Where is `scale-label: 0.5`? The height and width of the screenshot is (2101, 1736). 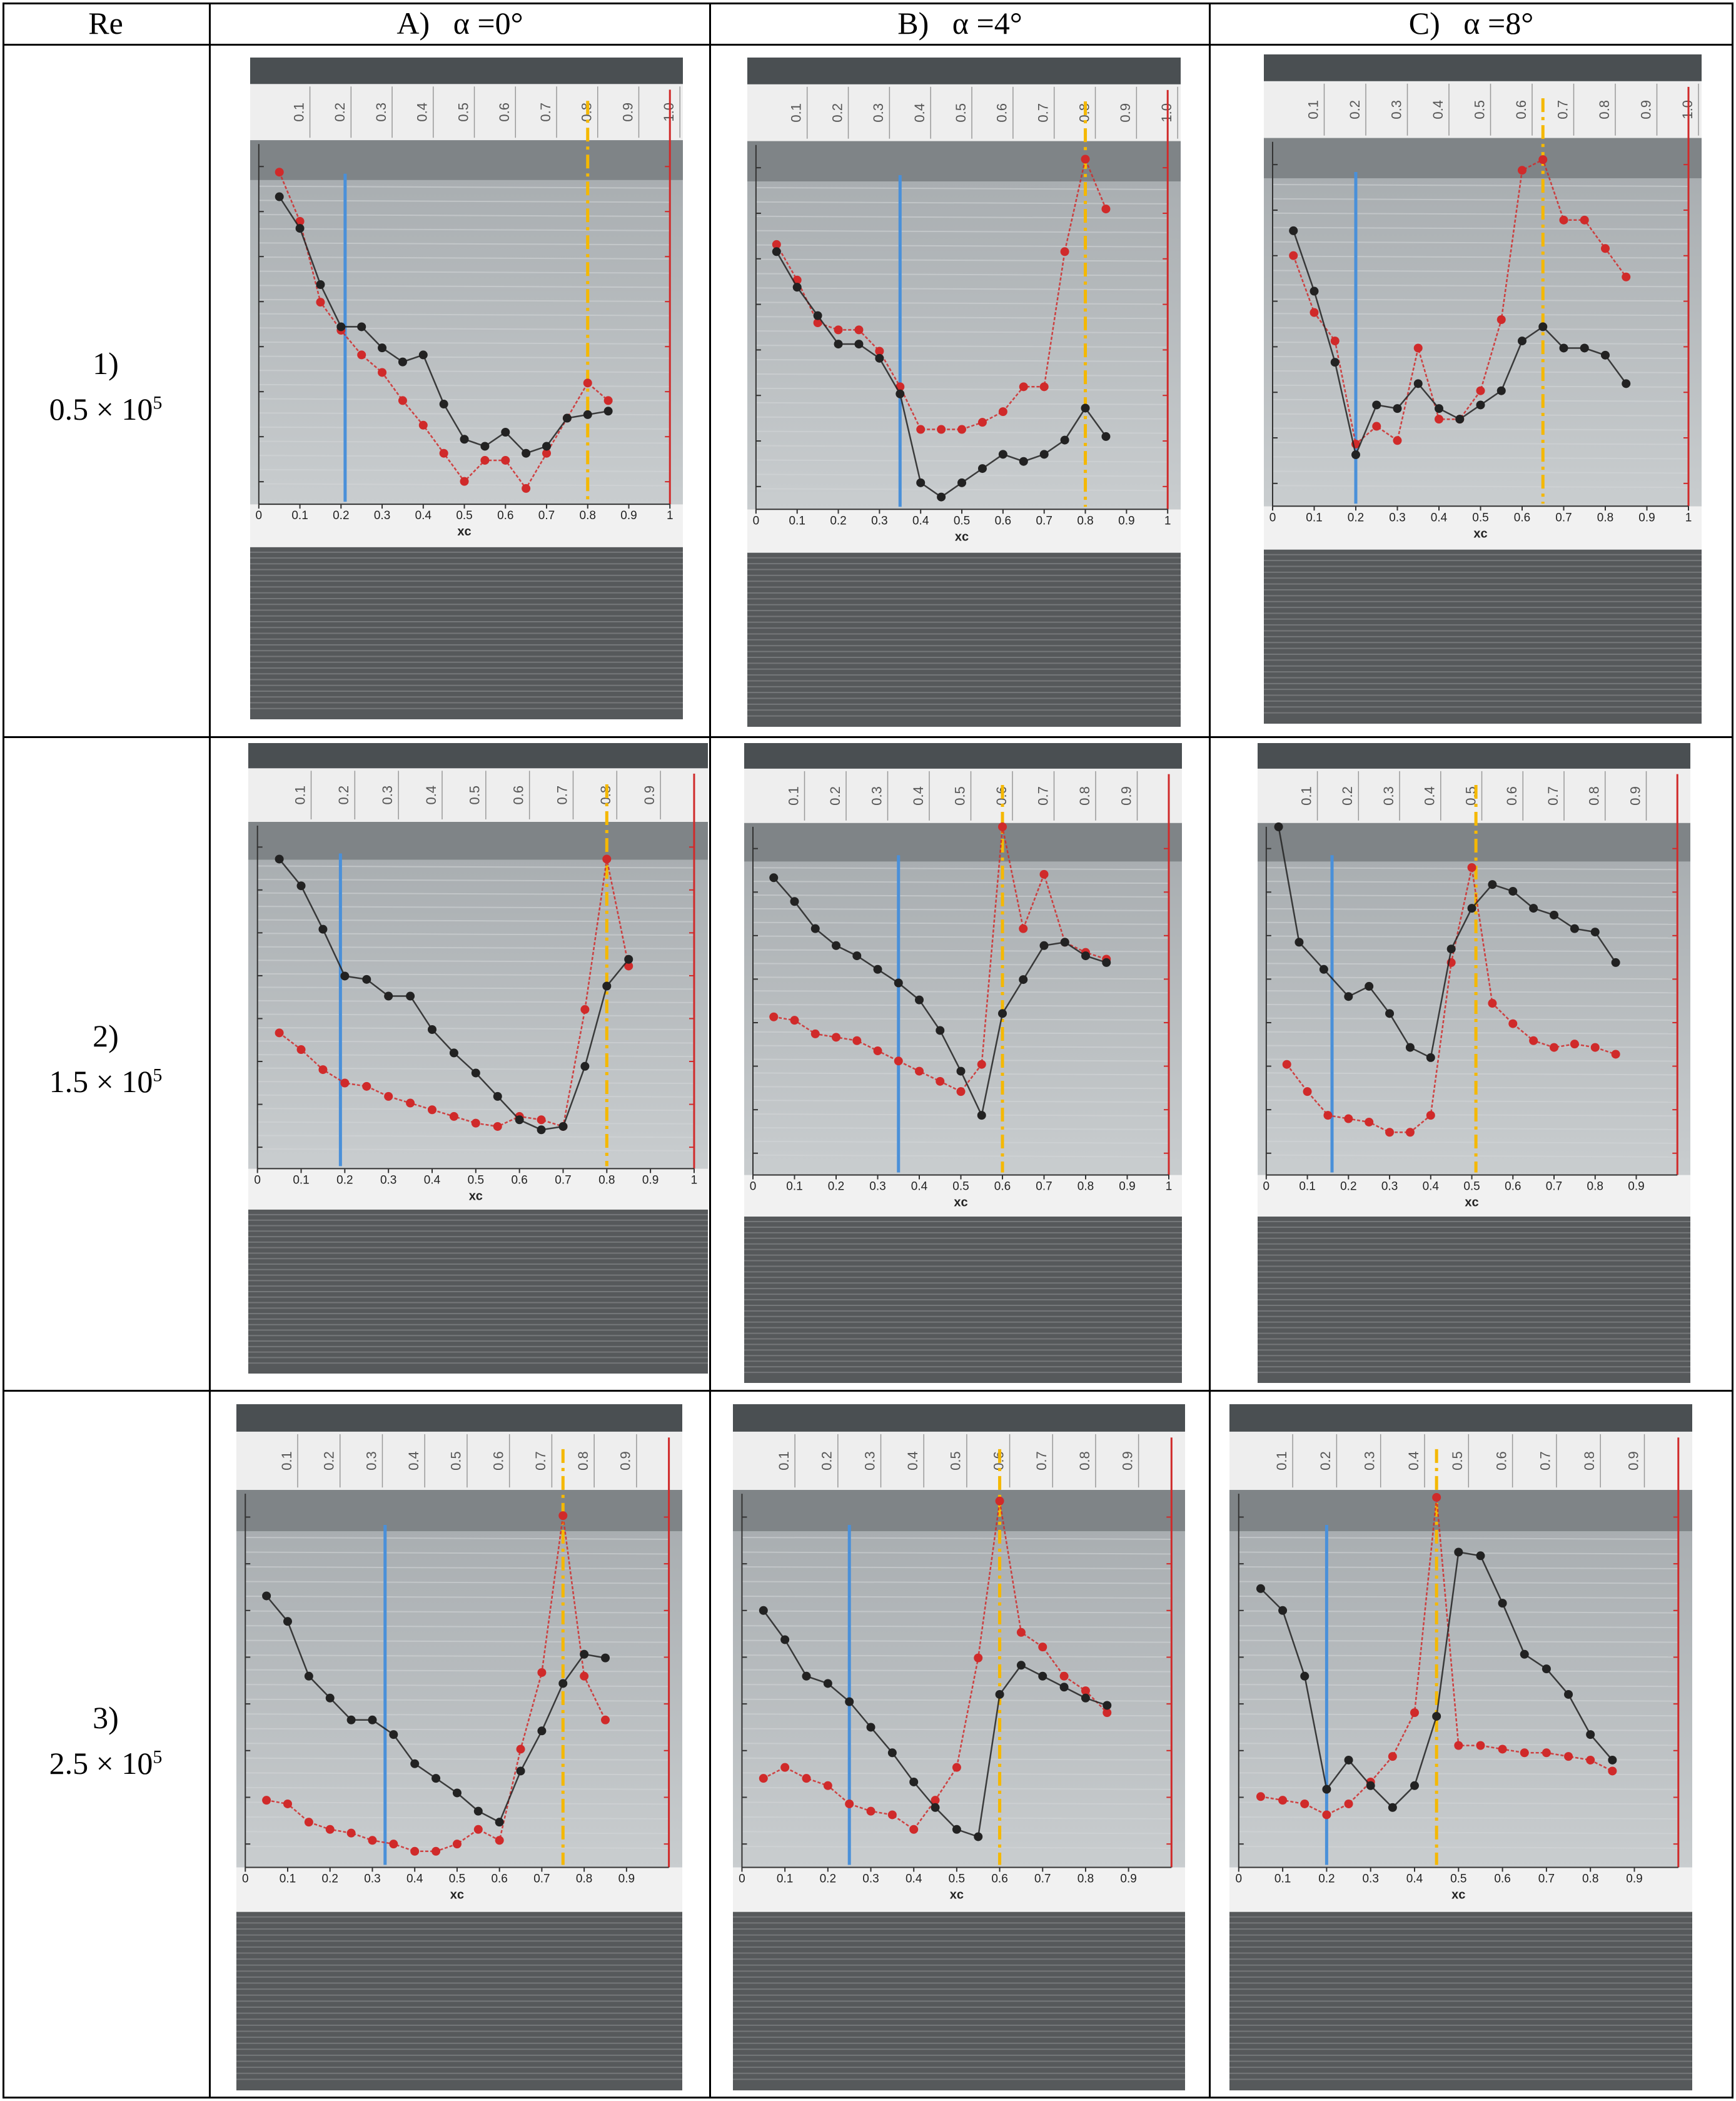
scale-label: 0.5 is located at coordinates (959, 796).